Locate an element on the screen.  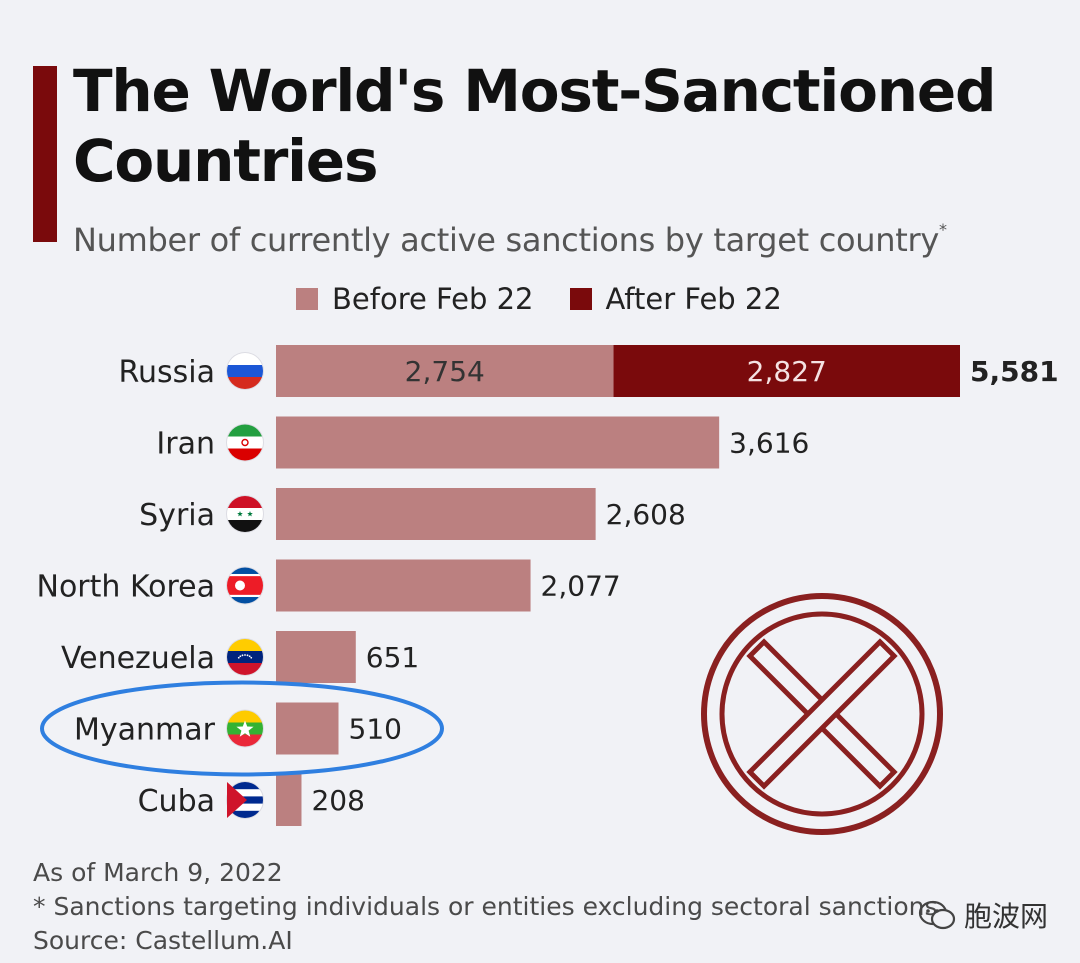
flag-myanmar-icon is located at coordinates (245, 728).